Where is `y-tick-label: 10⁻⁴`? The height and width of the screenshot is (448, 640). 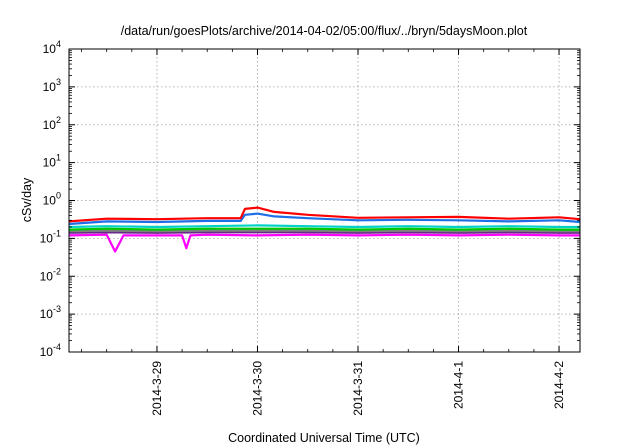
y-tick-label: 10⁻⁴ is located at coordinates (50, 350).